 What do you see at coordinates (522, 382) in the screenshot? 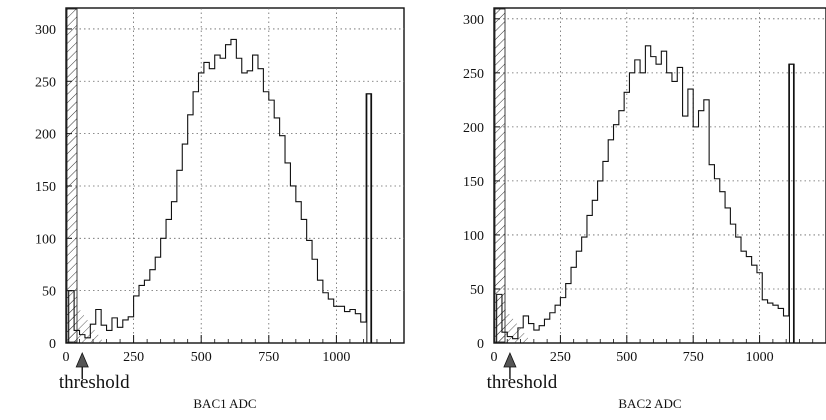
I see `bac2-threshold-label: threshold` at bounding box center [522, 382].